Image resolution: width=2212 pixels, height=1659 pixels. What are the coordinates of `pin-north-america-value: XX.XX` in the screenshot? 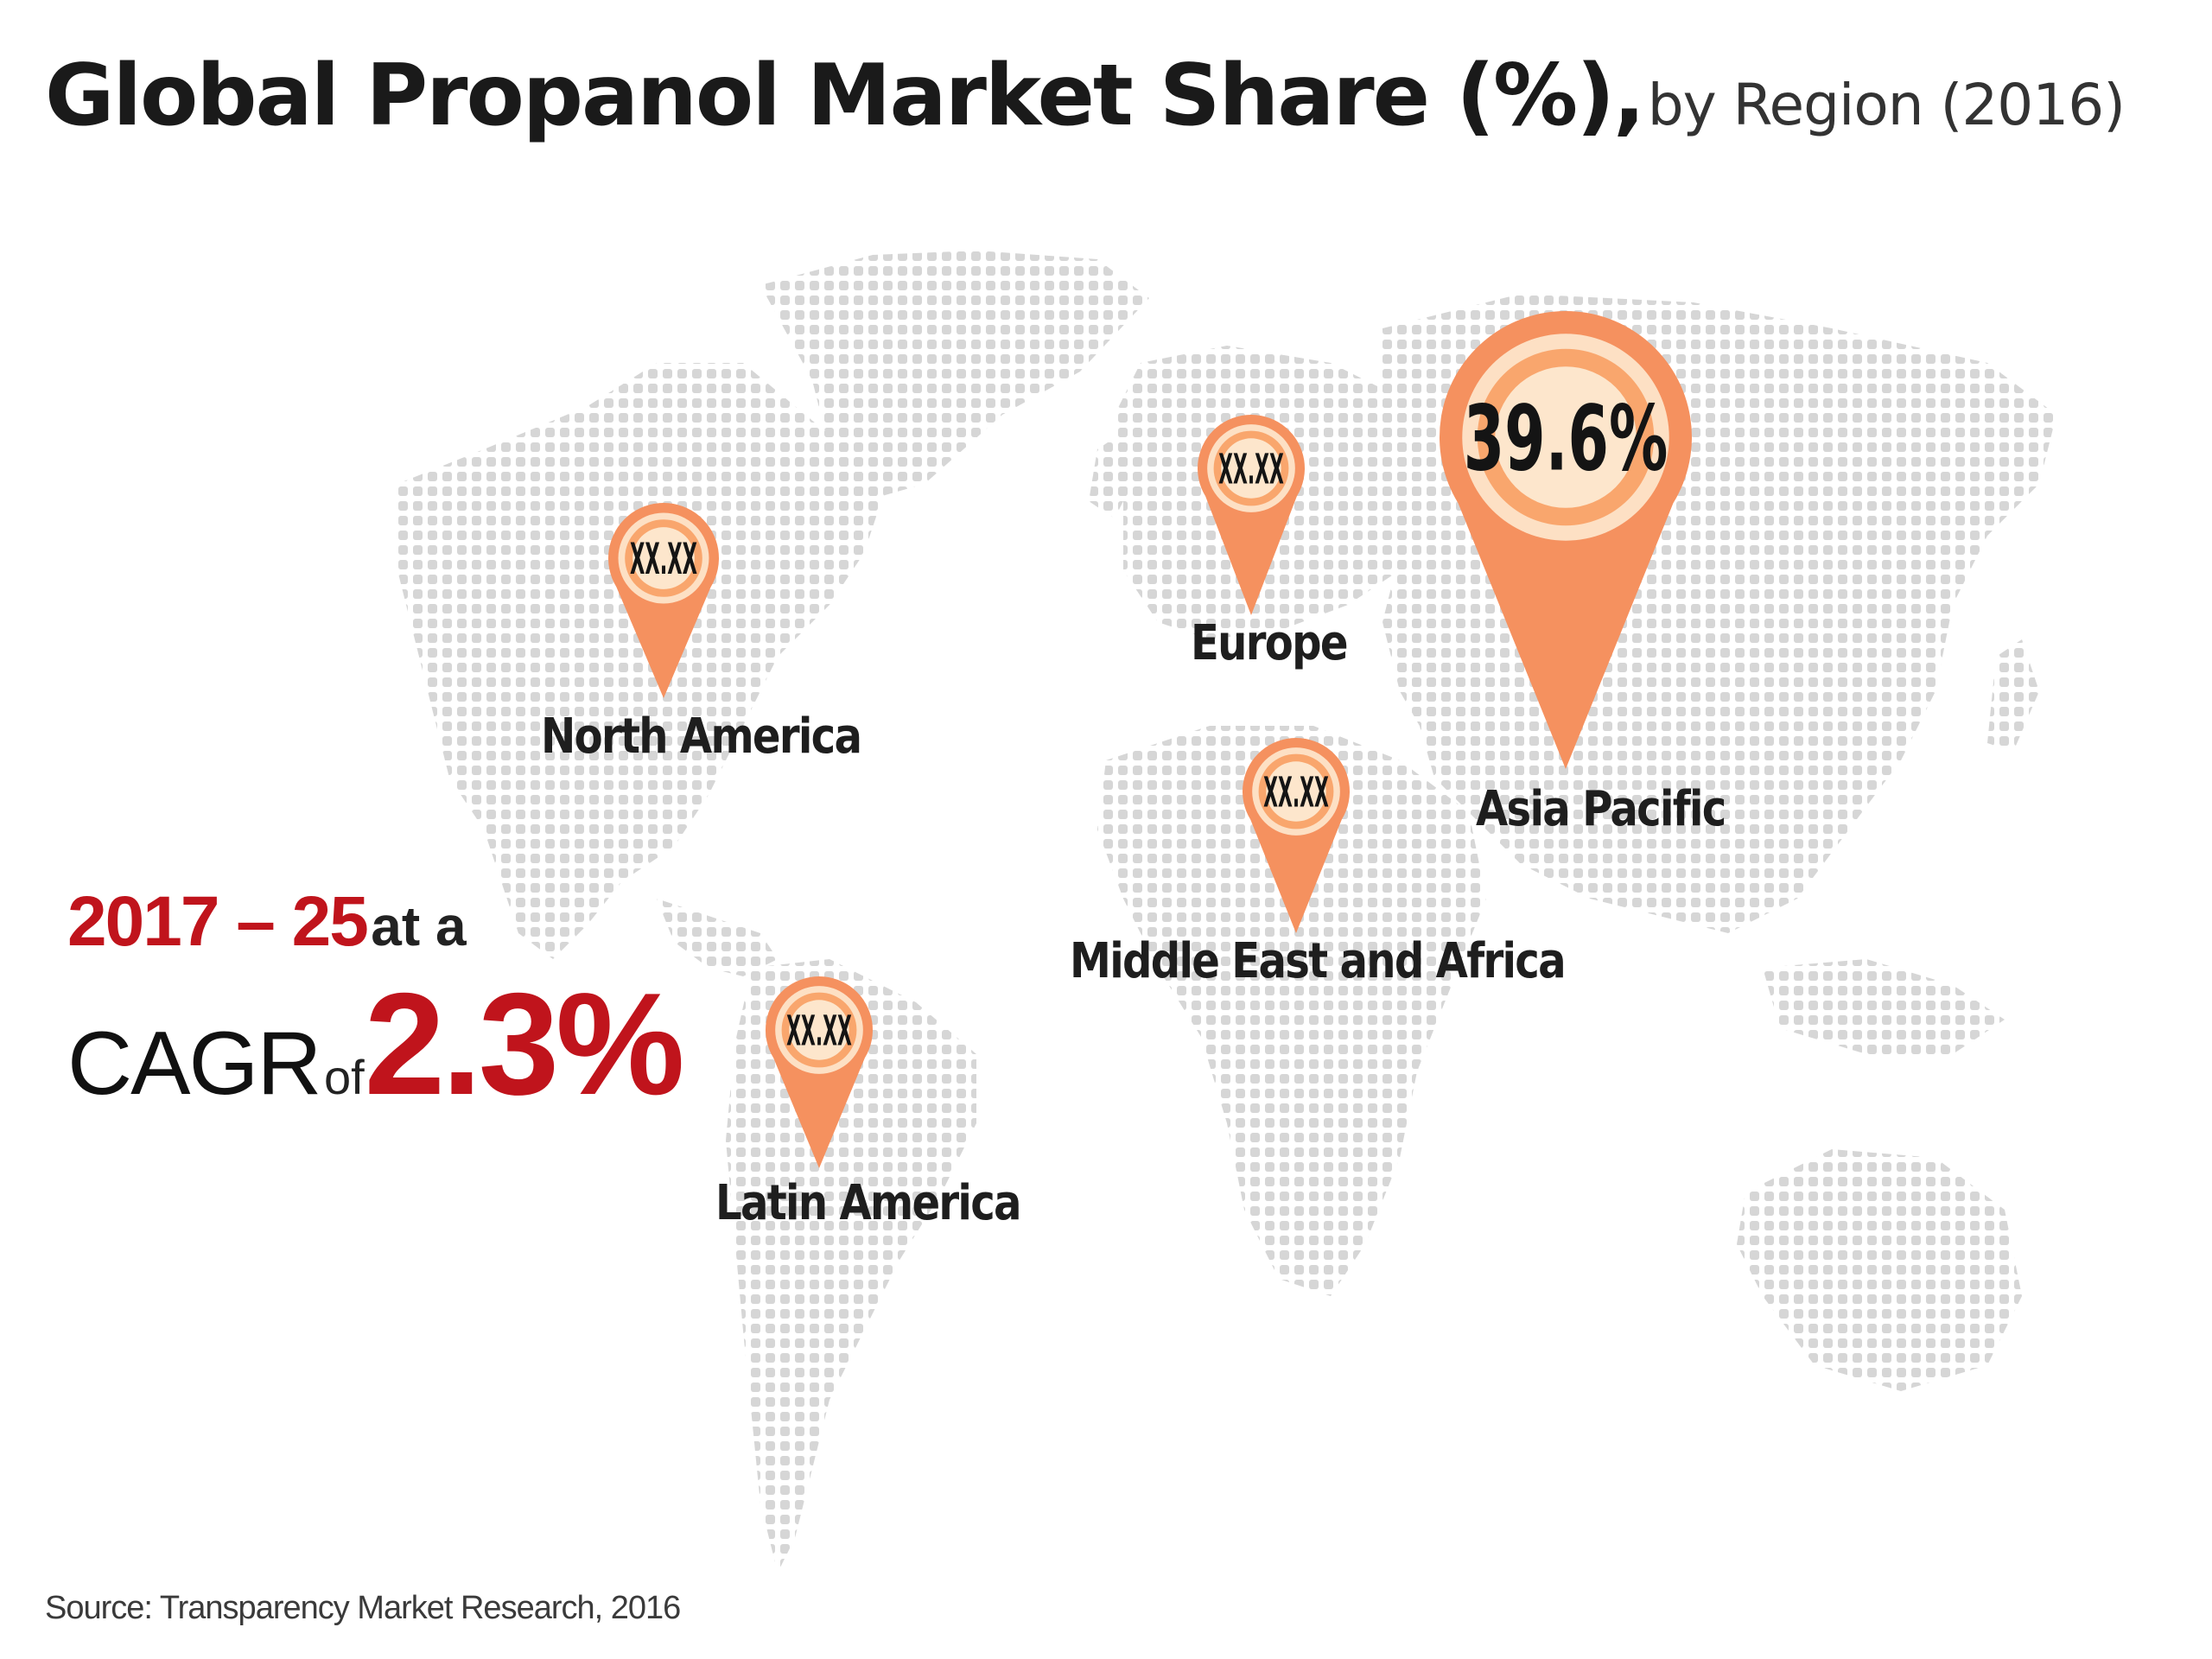 It's located at (663, 559).